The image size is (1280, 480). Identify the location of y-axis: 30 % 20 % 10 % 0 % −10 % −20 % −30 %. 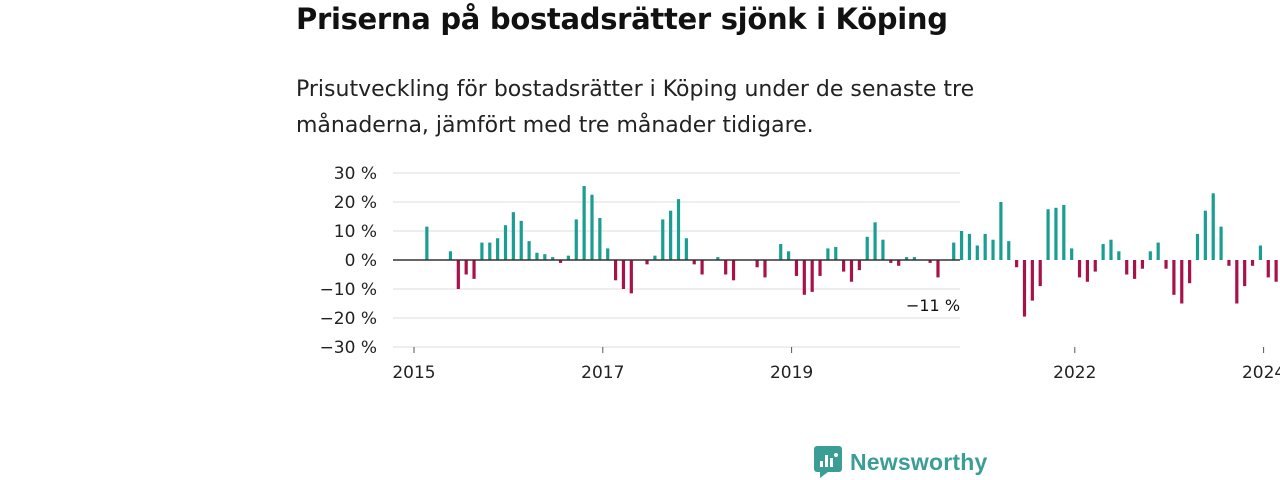
(348, 261).